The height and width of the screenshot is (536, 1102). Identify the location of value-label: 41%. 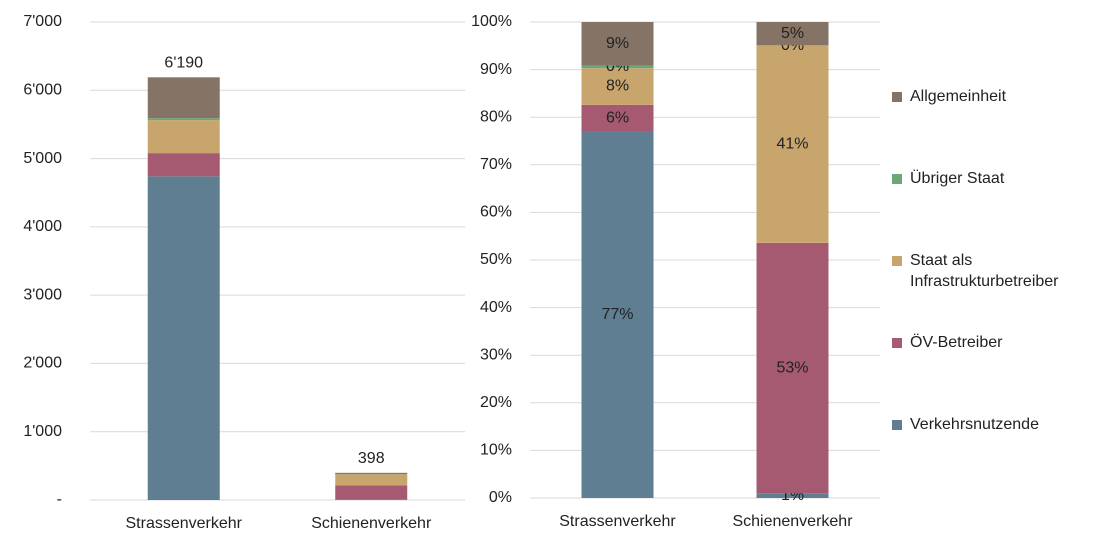
(792, 144).